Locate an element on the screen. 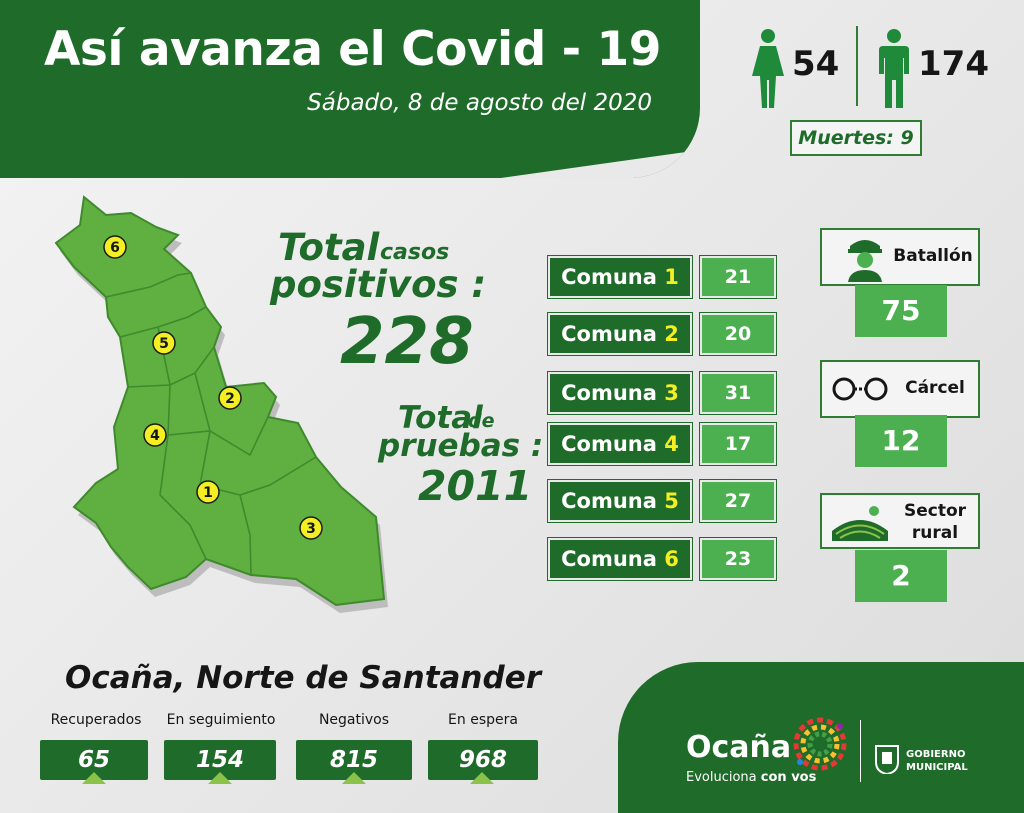  page-title: Así avanza el Covid - 19 is located at coordinates (352, 49).